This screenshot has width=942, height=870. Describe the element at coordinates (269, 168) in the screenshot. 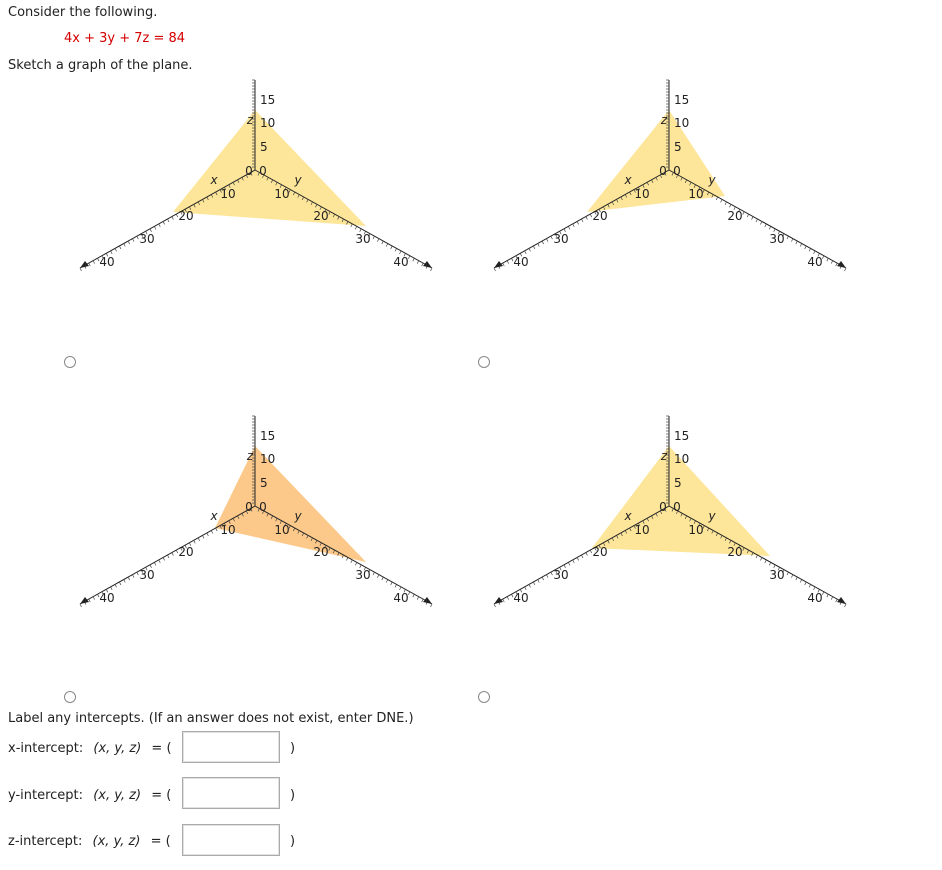

I see `plane-surface` at that location.